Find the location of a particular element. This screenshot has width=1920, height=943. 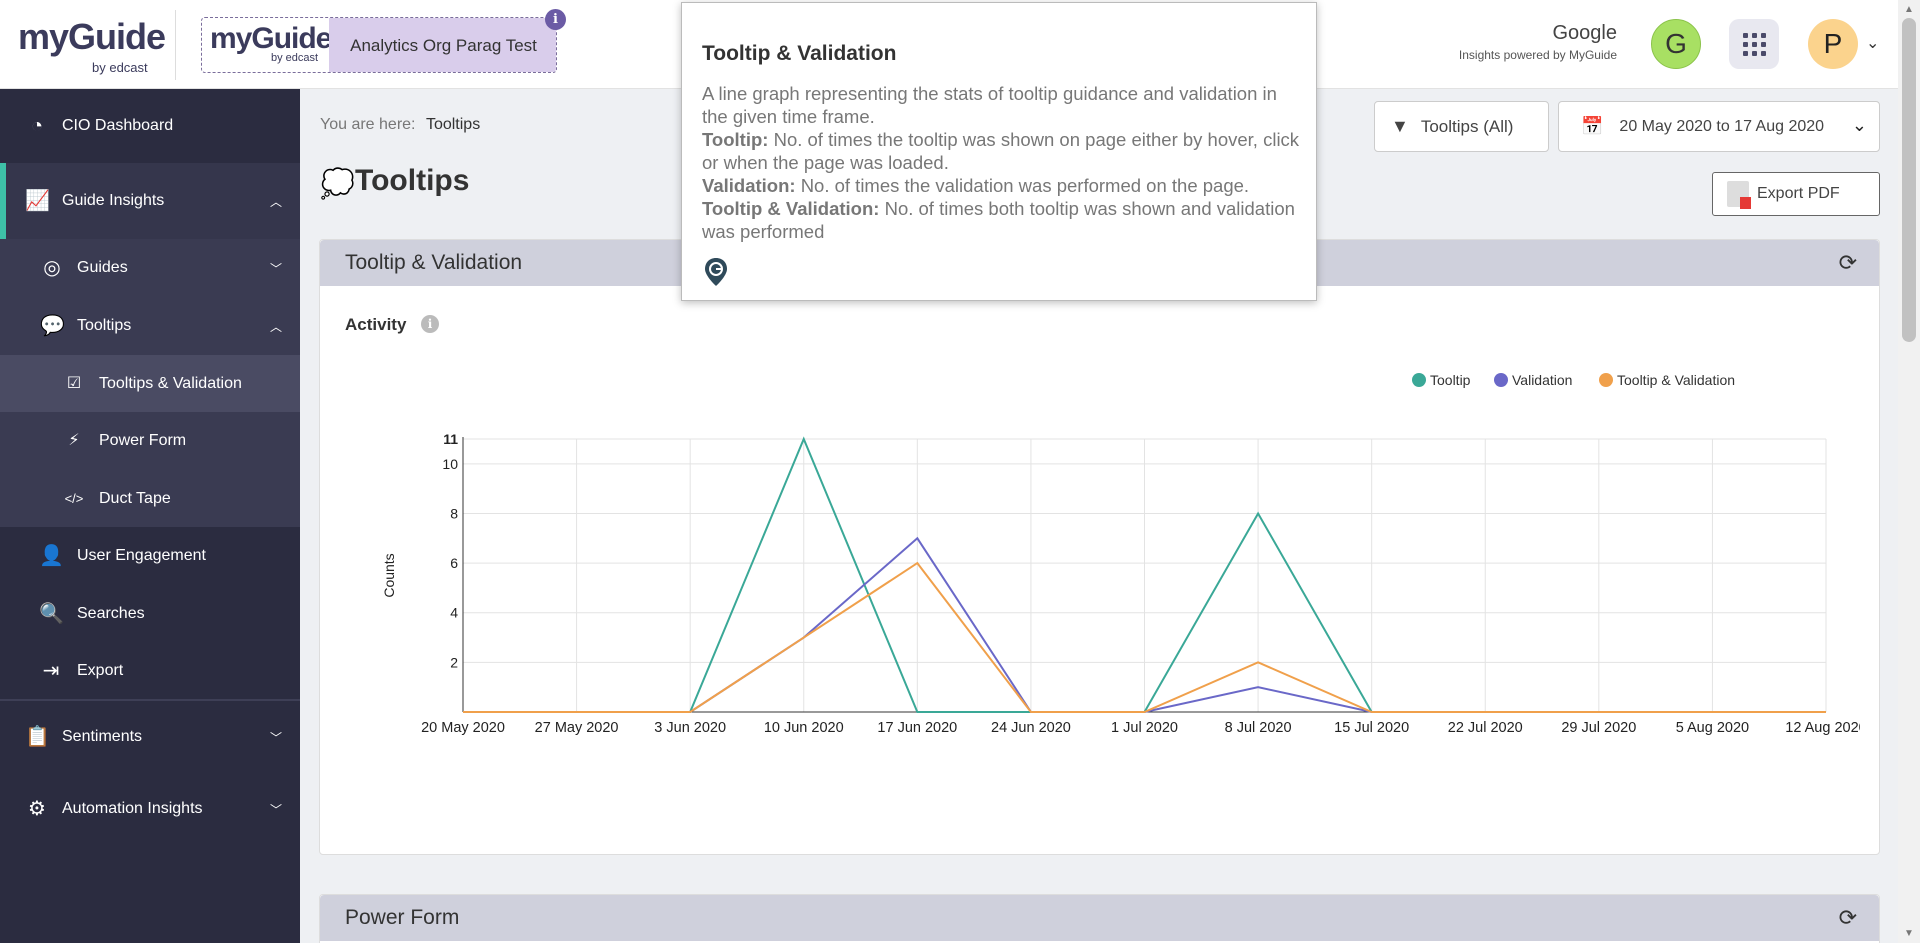

popover-term-label: Tooltip: is located at coordinates (735, 139).